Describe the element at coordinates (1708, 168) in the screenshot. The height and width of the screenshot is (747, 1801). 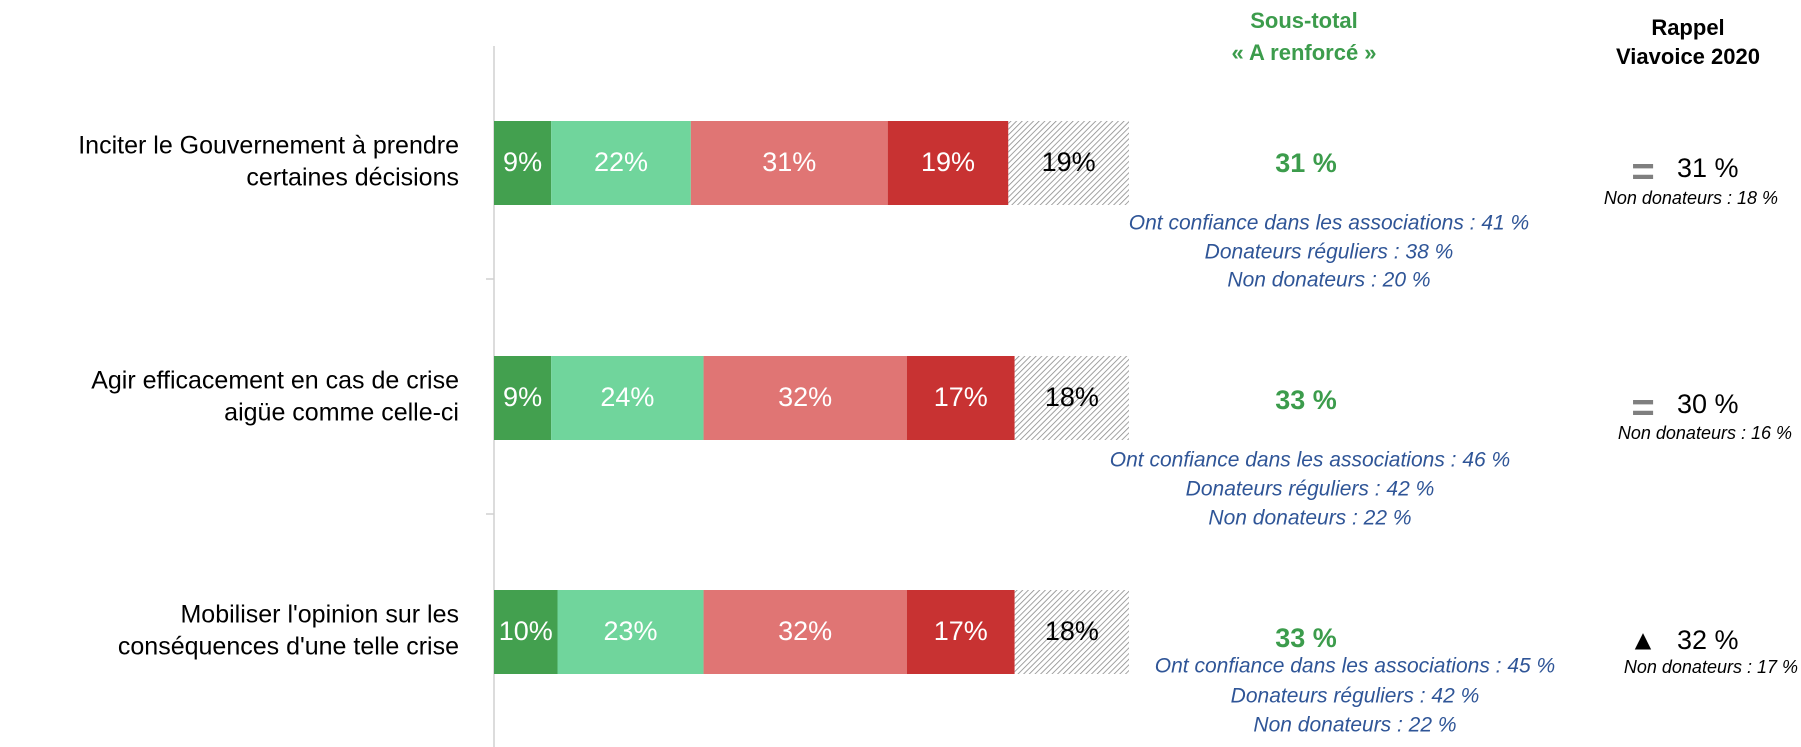
I see `rappel-value: 31 %` at that location.